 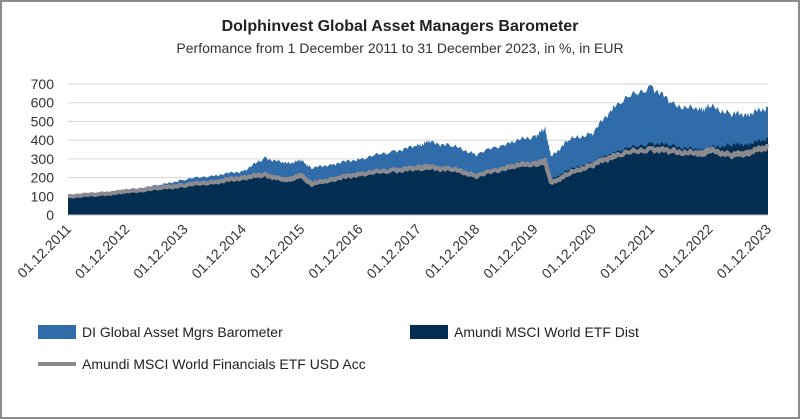 What do you see at coordinates (50, 215) in the screenshot?
I see `y-tick-label: 0` at bounding box center [50, 215].